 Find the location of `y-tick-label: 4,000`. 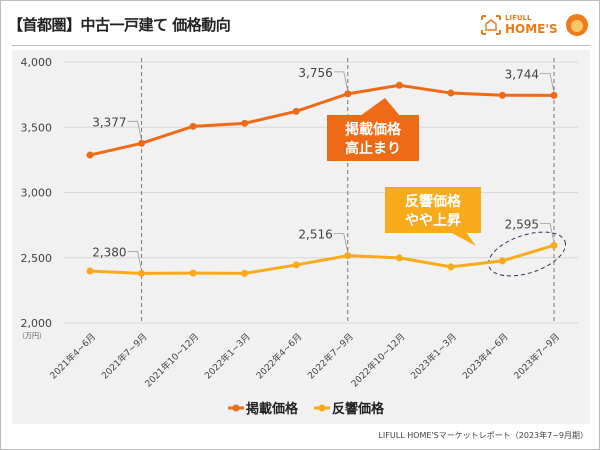

y-tick-label: 4,000 is located at coordinates (37, 62).